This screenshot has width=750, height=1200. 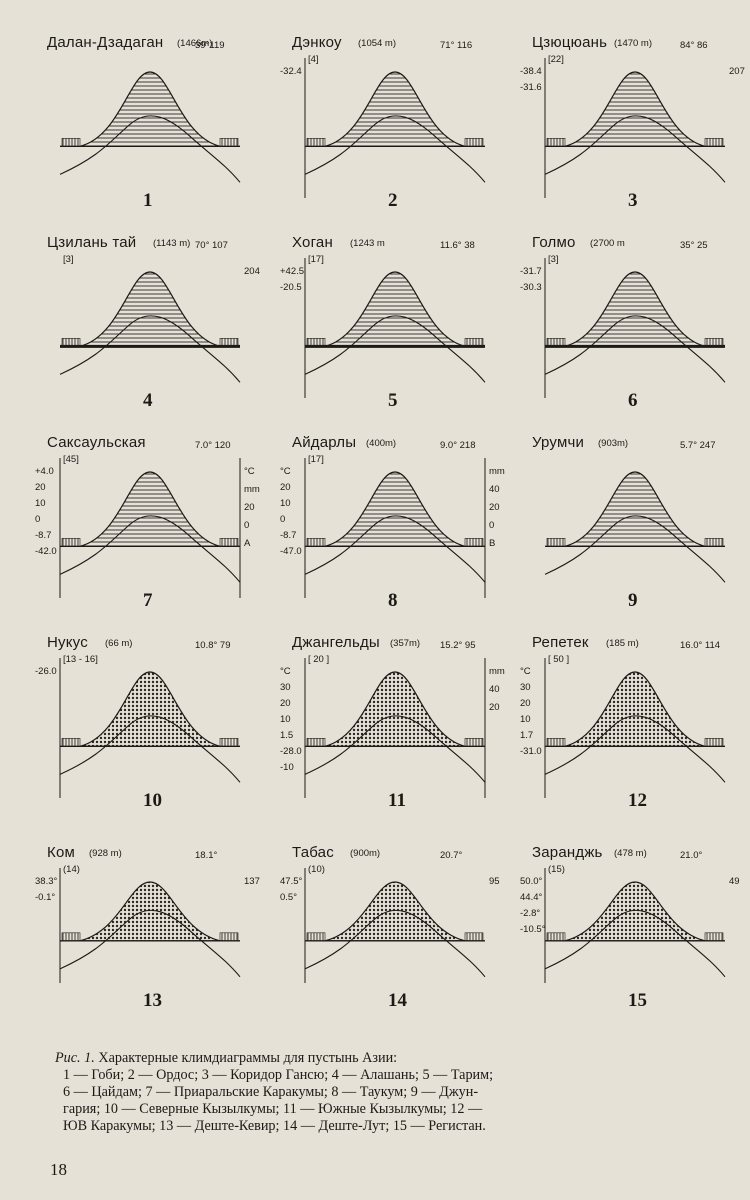 I want to click on diagram-number: 1, so click(x=148, y=200).